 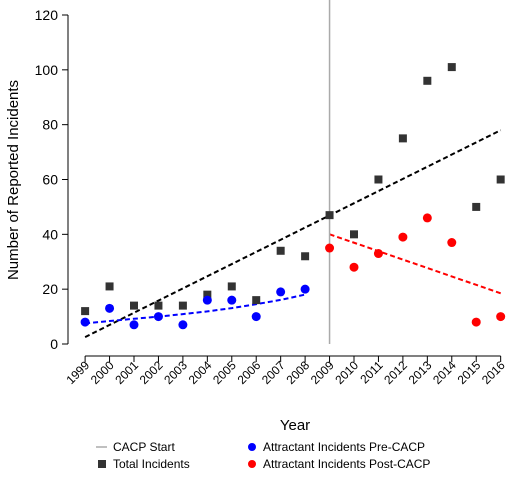 What do you see at coordinates (295, 425) in the screenshot?
I see `x-axis-label: Year` at bounding box center [295, 425].